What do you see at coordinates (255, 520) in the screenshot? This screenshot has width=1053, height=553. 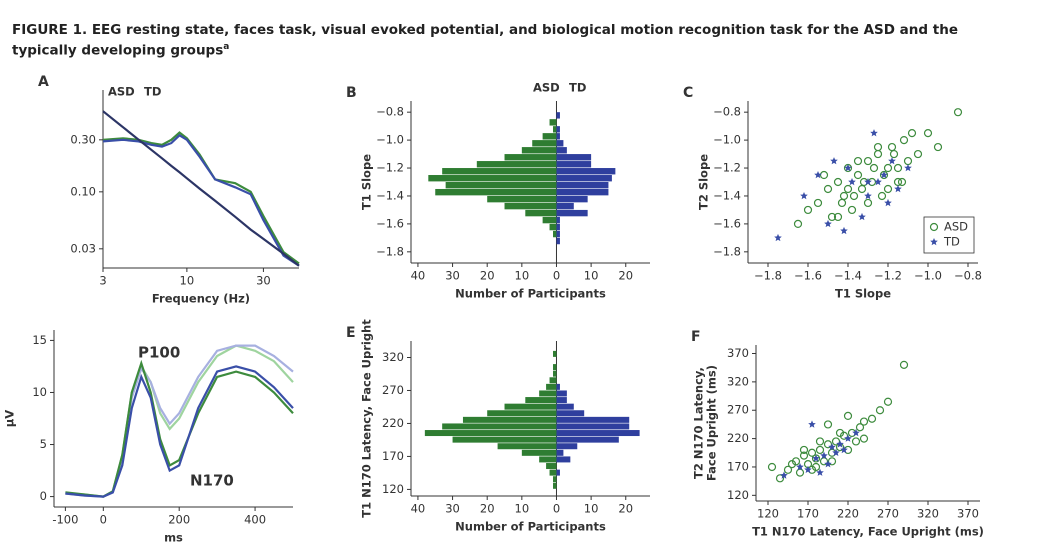 I see `x-tick-label: 400` at bounding box center [255, 520].